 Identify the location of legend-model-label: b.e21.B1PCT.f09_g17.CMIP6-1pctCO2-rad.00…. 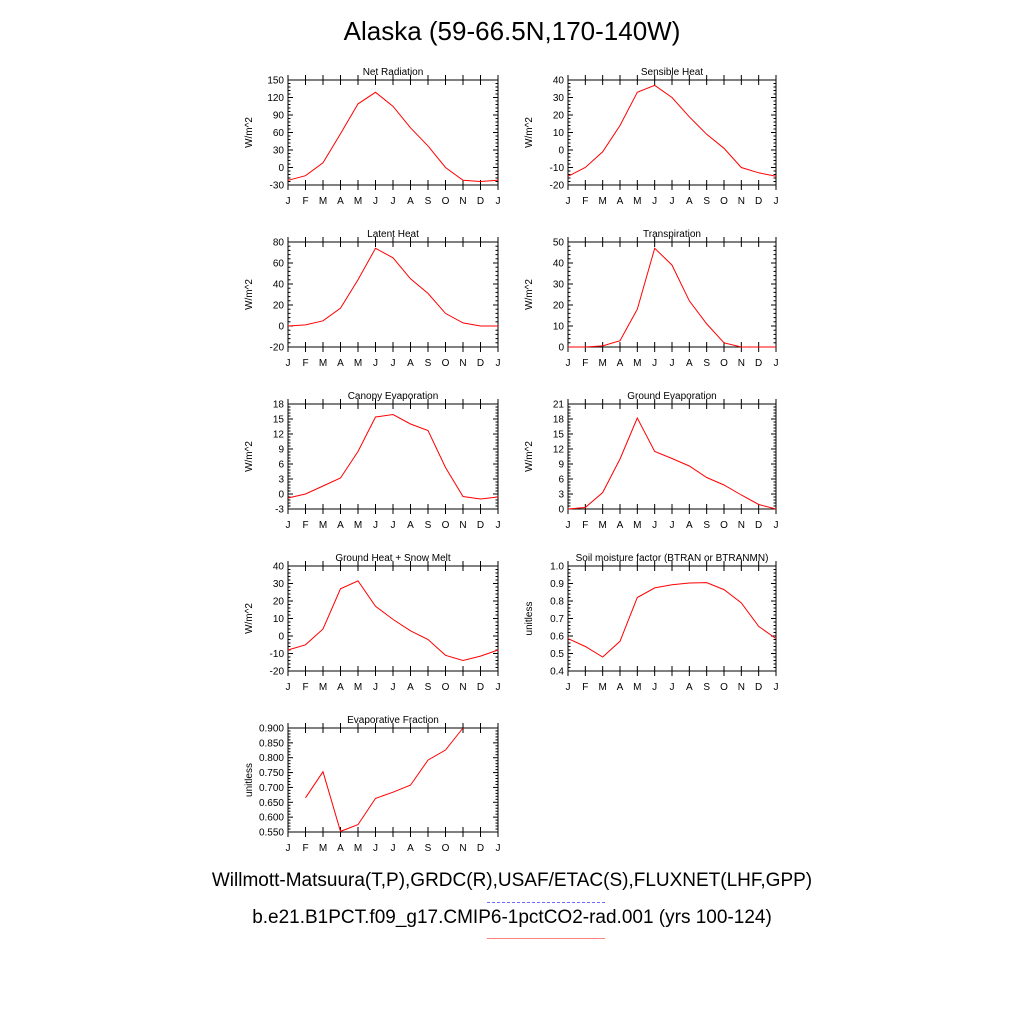
(512, 917).